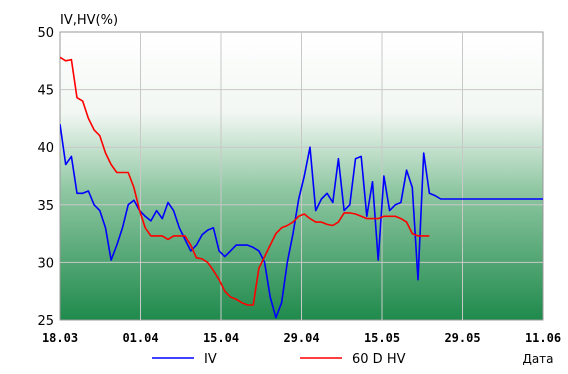  Describe the element at coordinates (537, 359) in the screenshot. I see `x-axis-title: Дата` at that location.